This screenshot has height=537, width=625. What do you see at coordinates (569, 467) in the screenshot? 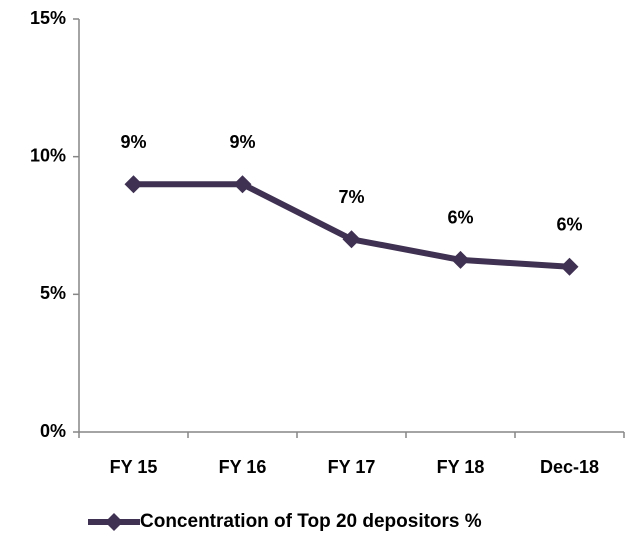
I see `x-tick-label: Dec-18` at bounding box center [569, 467].